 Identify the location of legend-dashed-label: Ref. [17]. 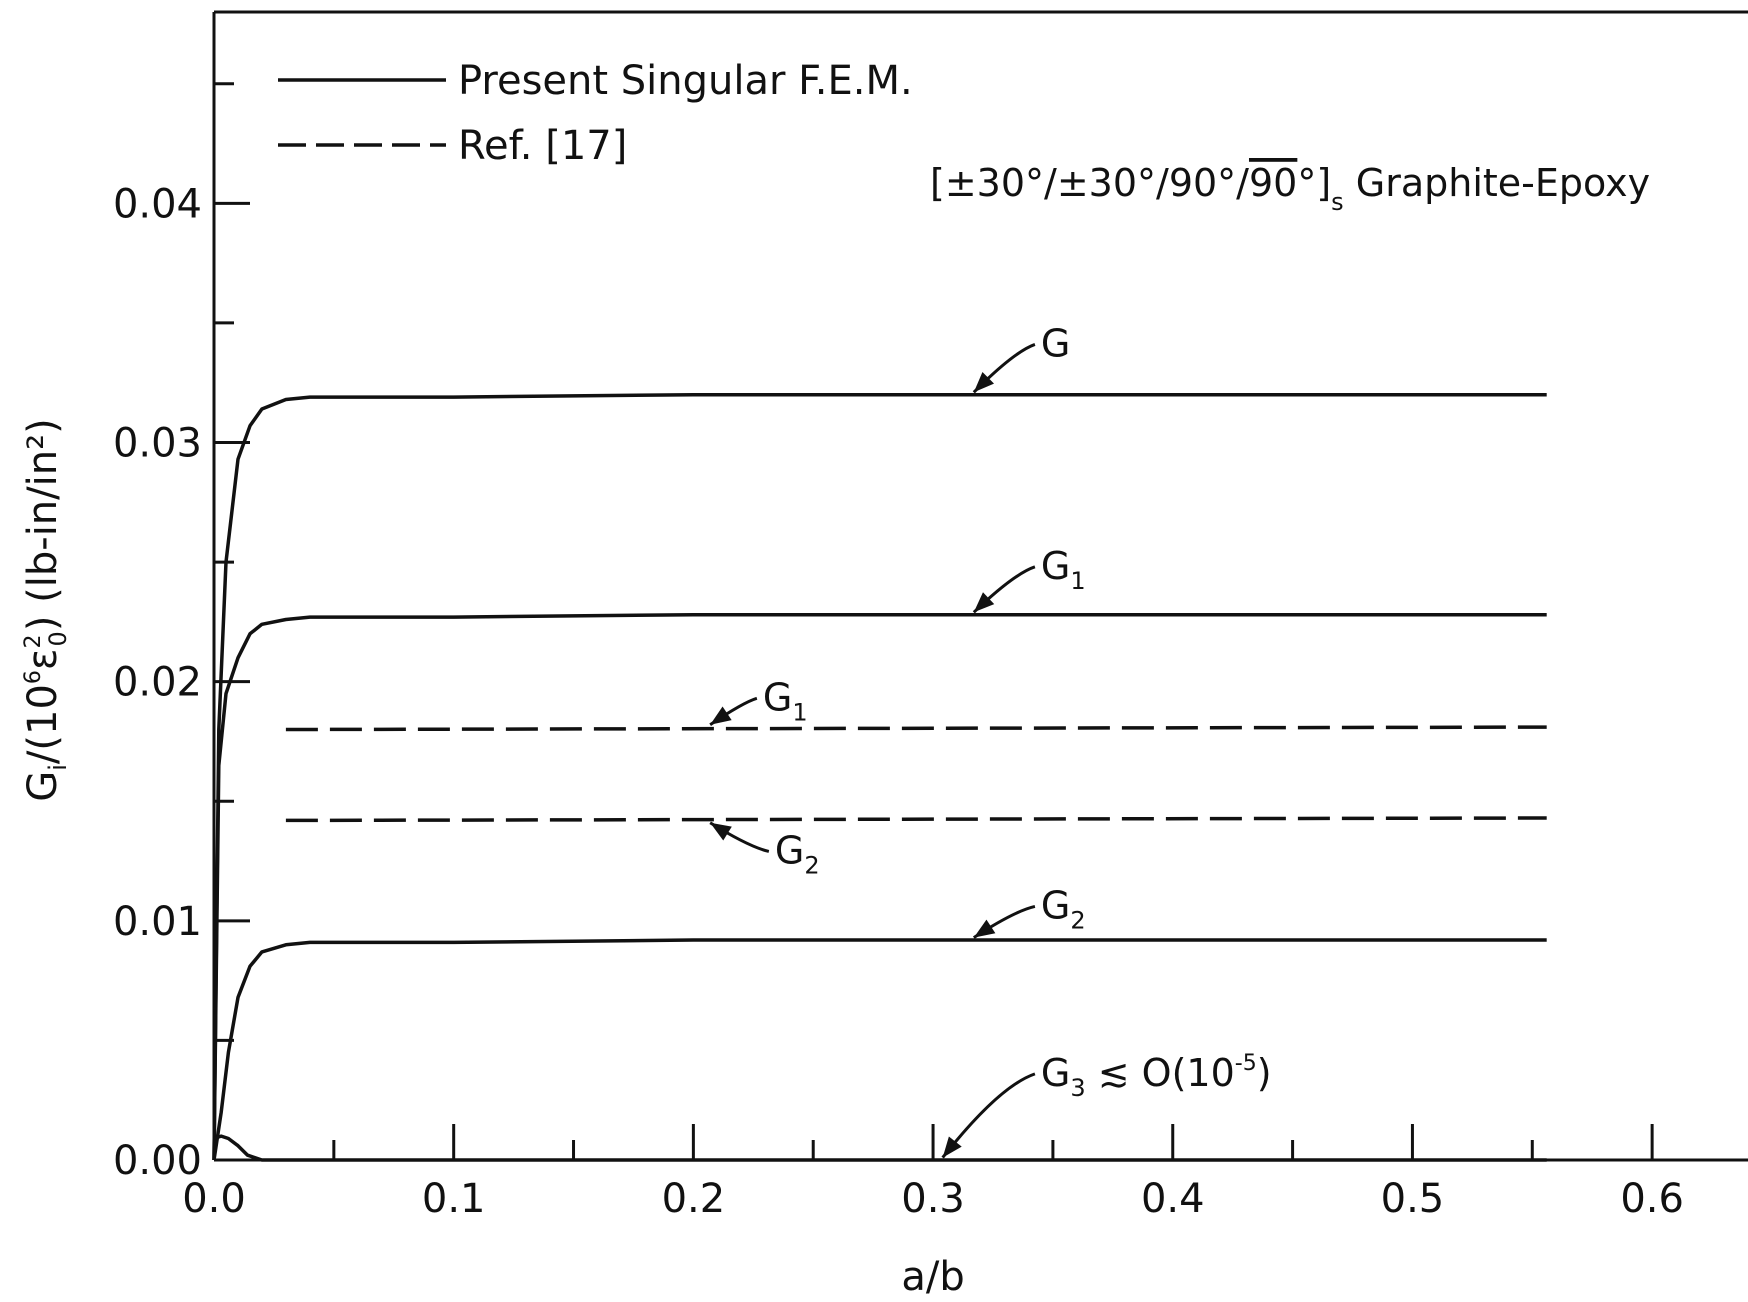
(542, 146).